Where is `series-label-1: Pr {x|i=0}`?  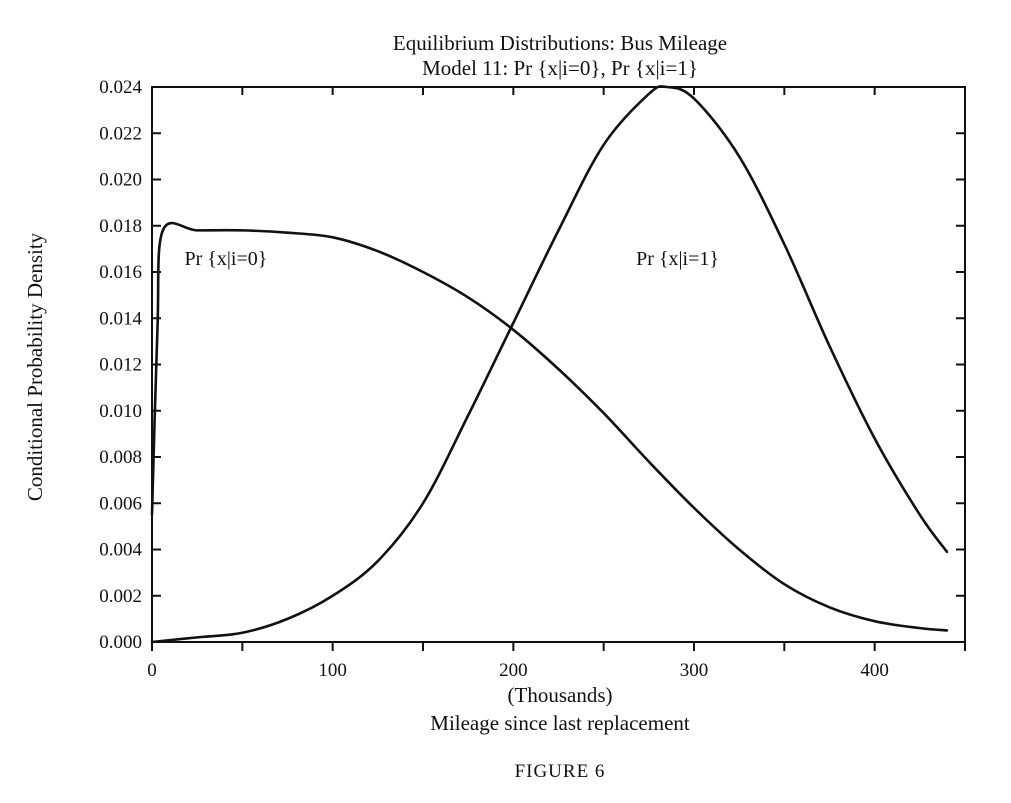 series-label-1: Pr {x|i=0} is located at coordinates (226, 259).